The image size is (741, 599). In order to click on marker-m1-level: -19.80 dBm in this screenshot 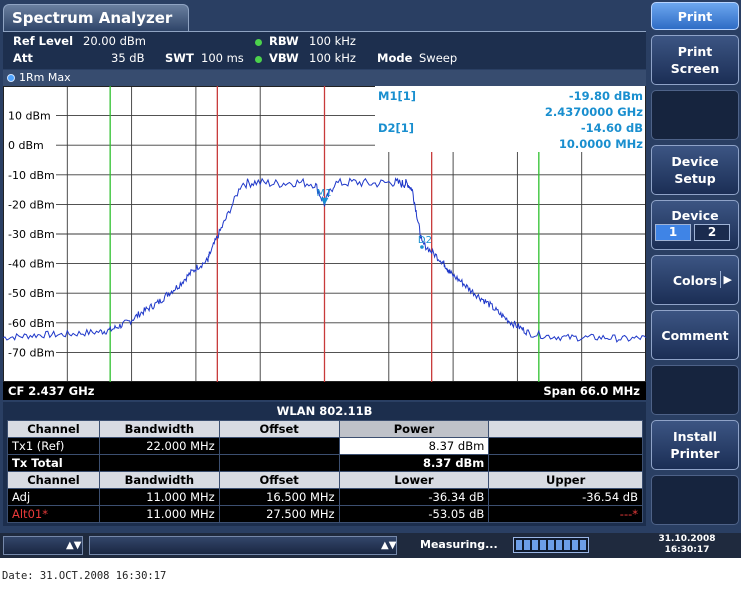, I will do `click(606, 96)`.